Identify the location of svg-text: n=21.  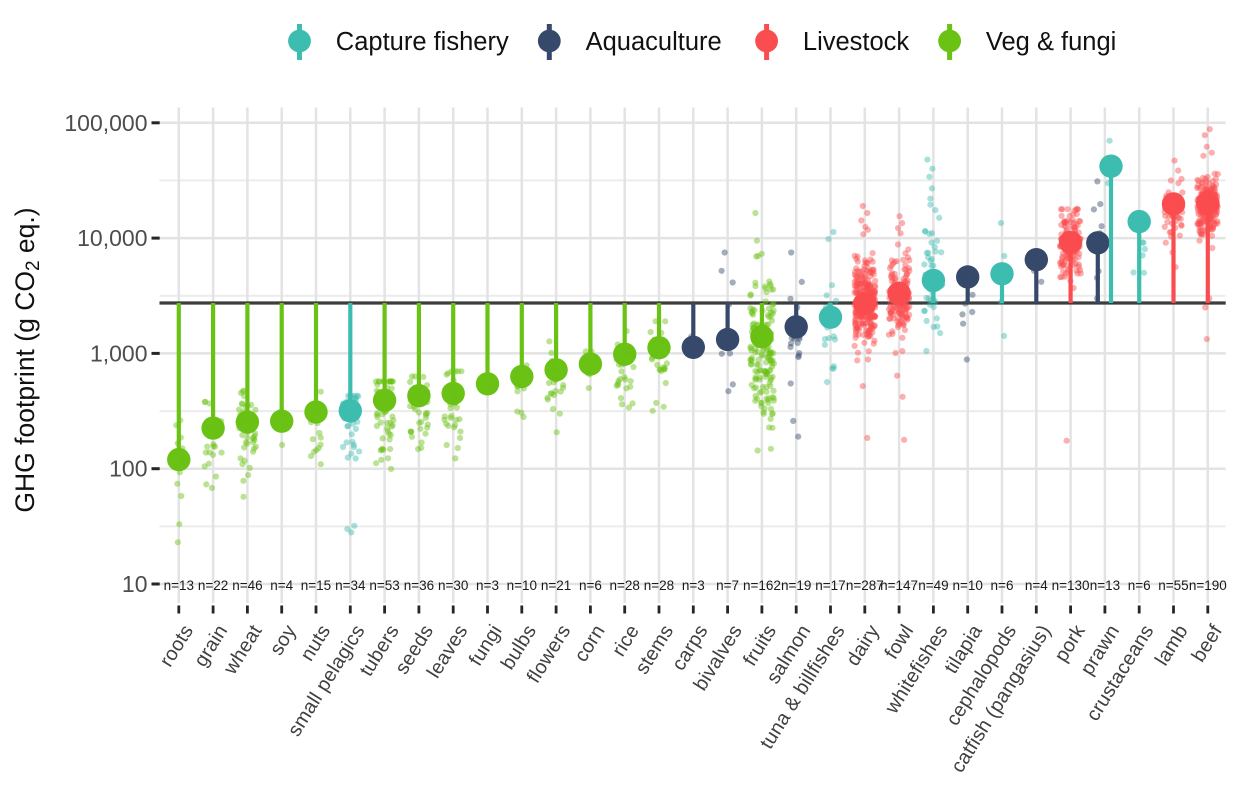
(556, 585).